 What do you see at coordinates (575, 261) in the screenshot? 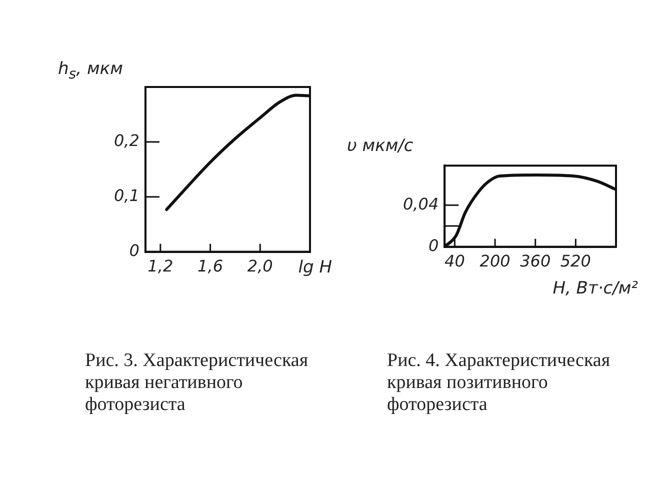
I see `x-tick-label: 520` at bounding box center [575, 261].